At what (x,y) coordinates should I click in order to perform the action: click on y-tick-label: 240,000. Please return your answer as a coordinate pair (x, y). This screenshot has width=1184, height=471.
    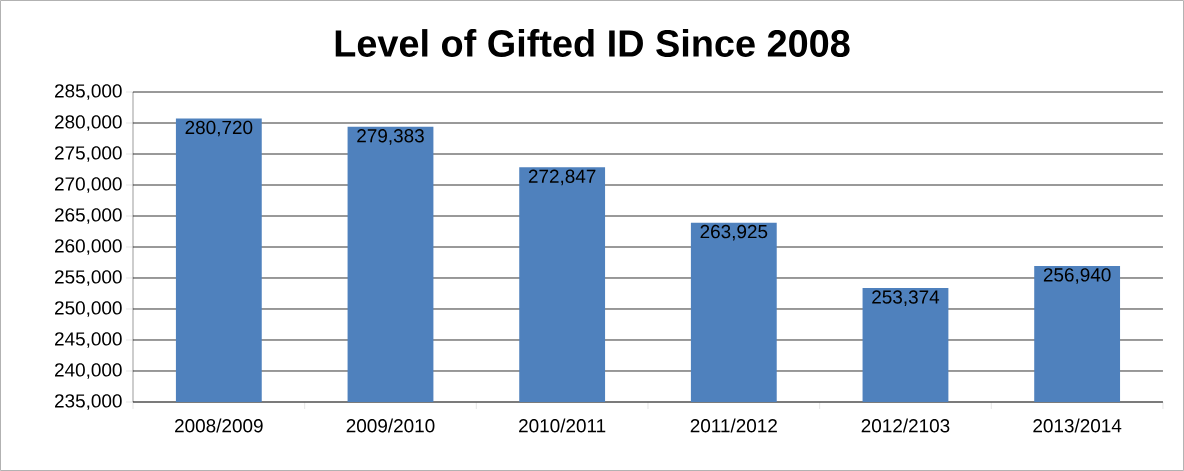
    Looking at the image, I should click on (88, 371).